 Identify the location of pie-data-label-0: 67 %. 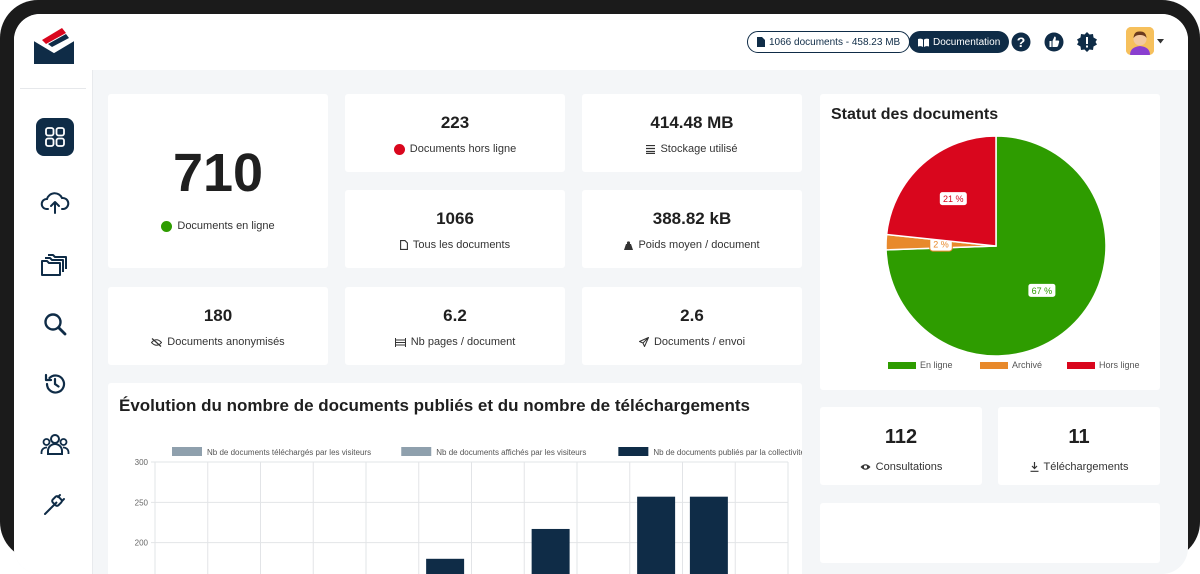
(1042, 291).